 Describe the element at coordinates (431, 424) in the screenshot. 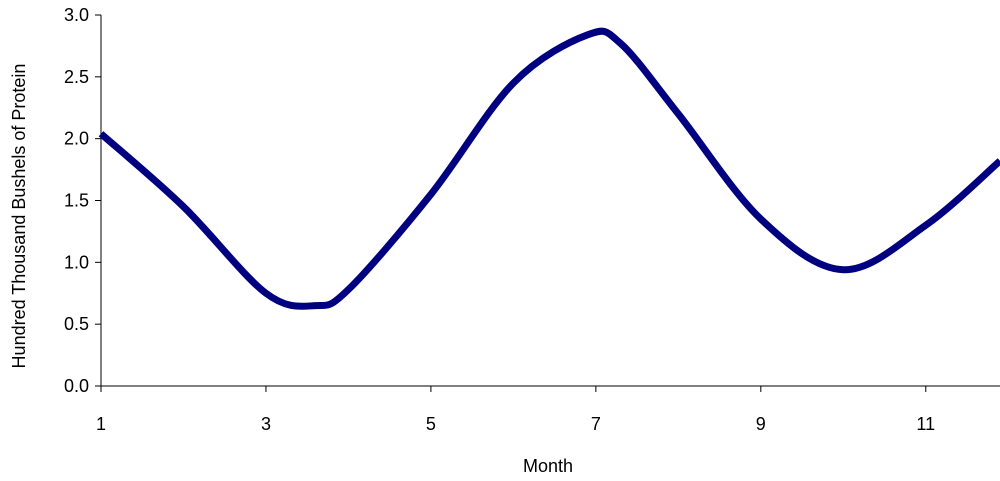

I see `x-tick-label: 5` at that location.